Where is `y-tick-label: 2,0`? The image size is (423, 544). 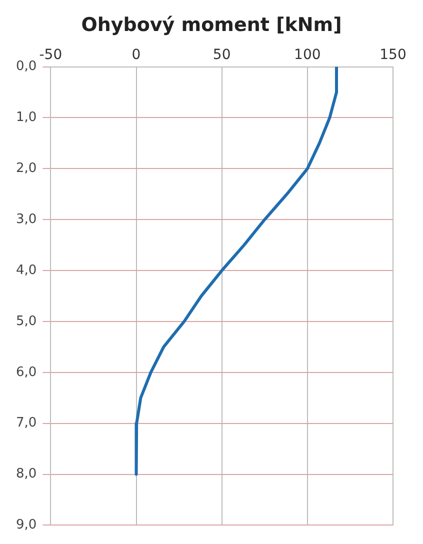 y-tick-label: 2,0 is located at coordinates (26, 168).